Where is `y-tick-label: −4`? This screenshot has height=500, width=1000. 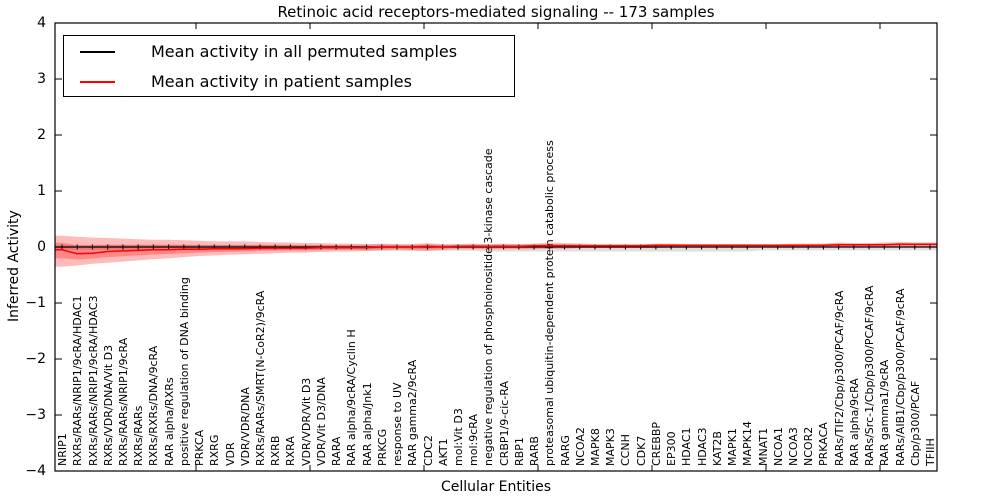
y-tick-label: −4 is located at coordinates (35, 471).